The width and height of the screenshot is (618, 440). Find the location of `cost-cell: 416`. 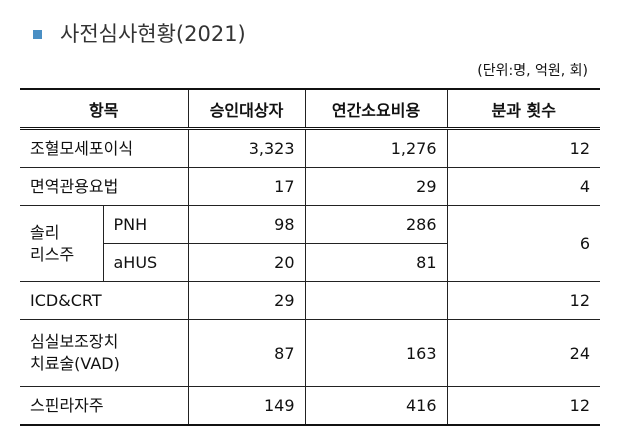

cost-cell: 416 is located at coordinates (376, 406).